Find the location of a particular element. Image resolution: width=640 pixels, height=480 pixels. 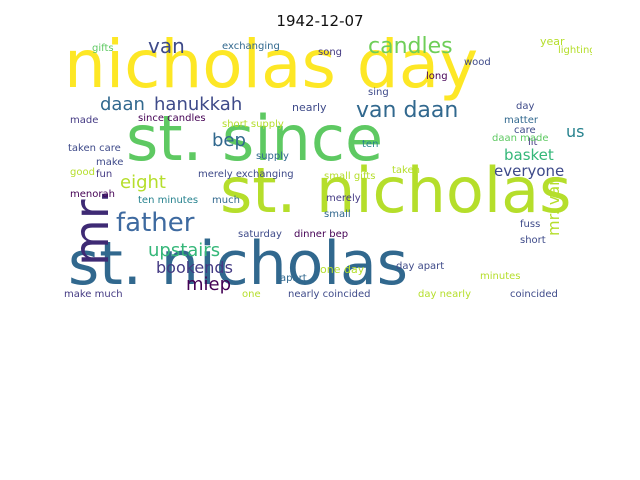

word-small: small is located at coordinates (337, 214).